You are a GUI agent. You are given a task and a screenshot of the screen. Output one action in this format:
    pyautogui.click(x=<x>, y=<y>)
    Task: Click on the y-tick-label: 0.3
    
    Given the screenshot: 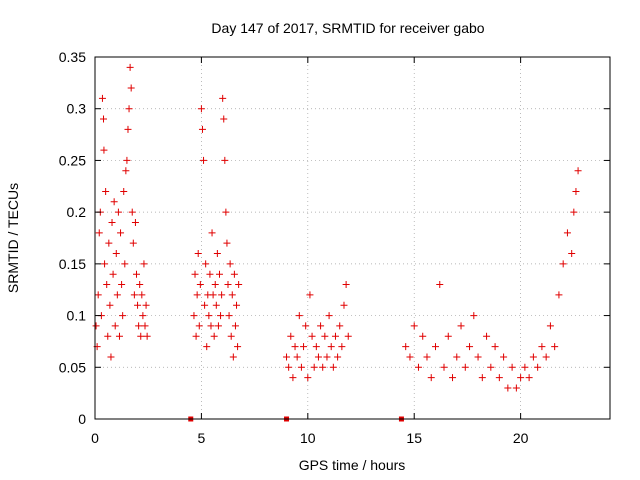 What is the action you would take?
    pyautogui.click(x=77, y=109)
    